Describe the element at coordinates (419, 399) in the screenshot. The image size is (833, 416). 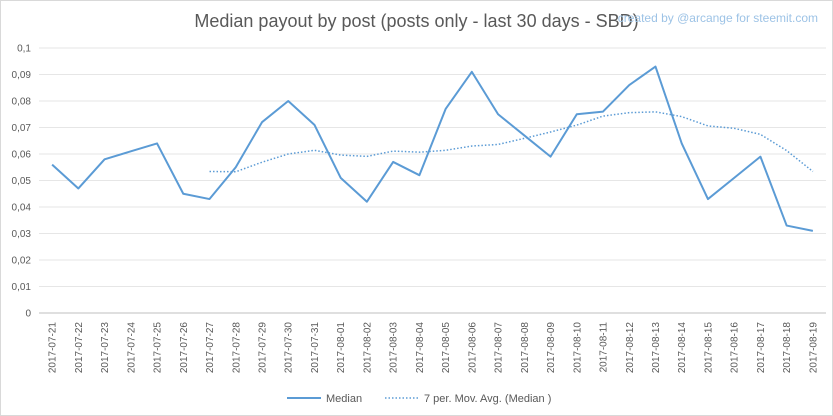
I see `legend: Median 7 per. Mov. Avg. (Median )` at that location.